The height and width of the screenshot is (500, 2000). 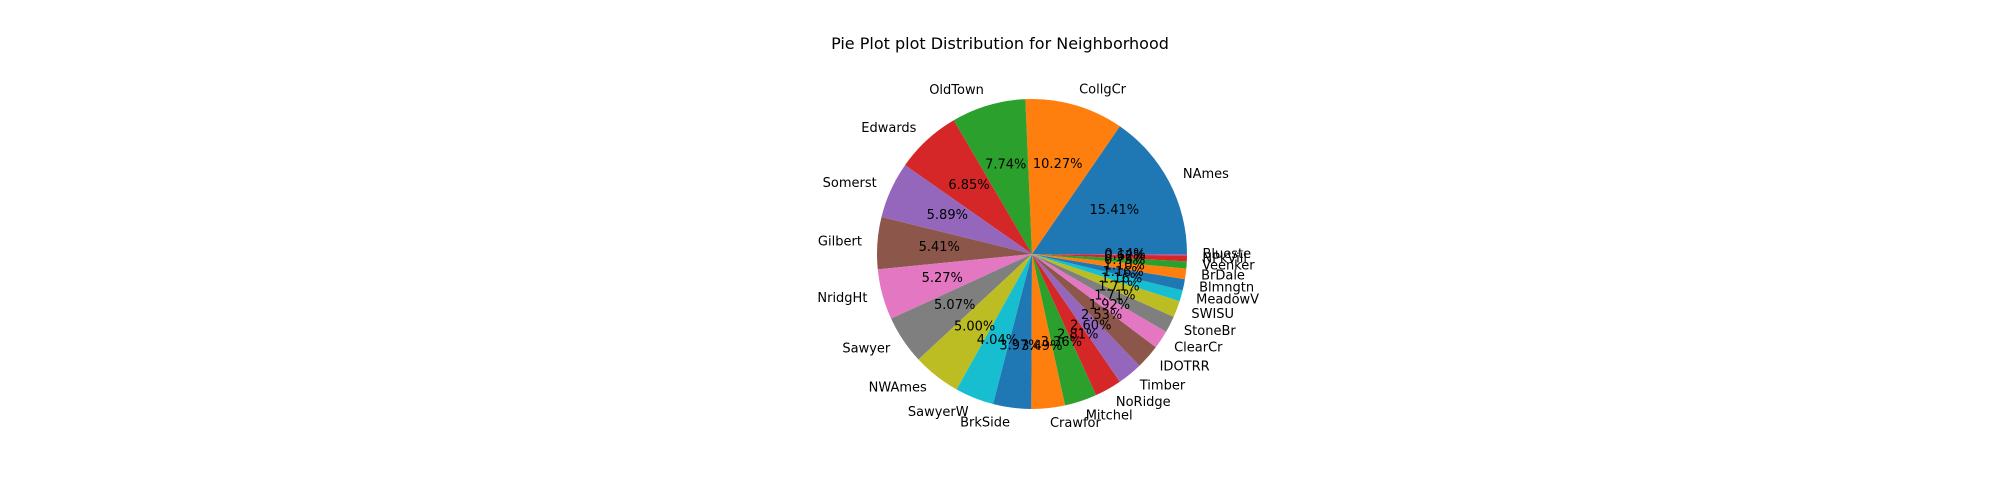 I want to click on pct-label-blmngtn: 1.16%, so click(x=1122, y=272).